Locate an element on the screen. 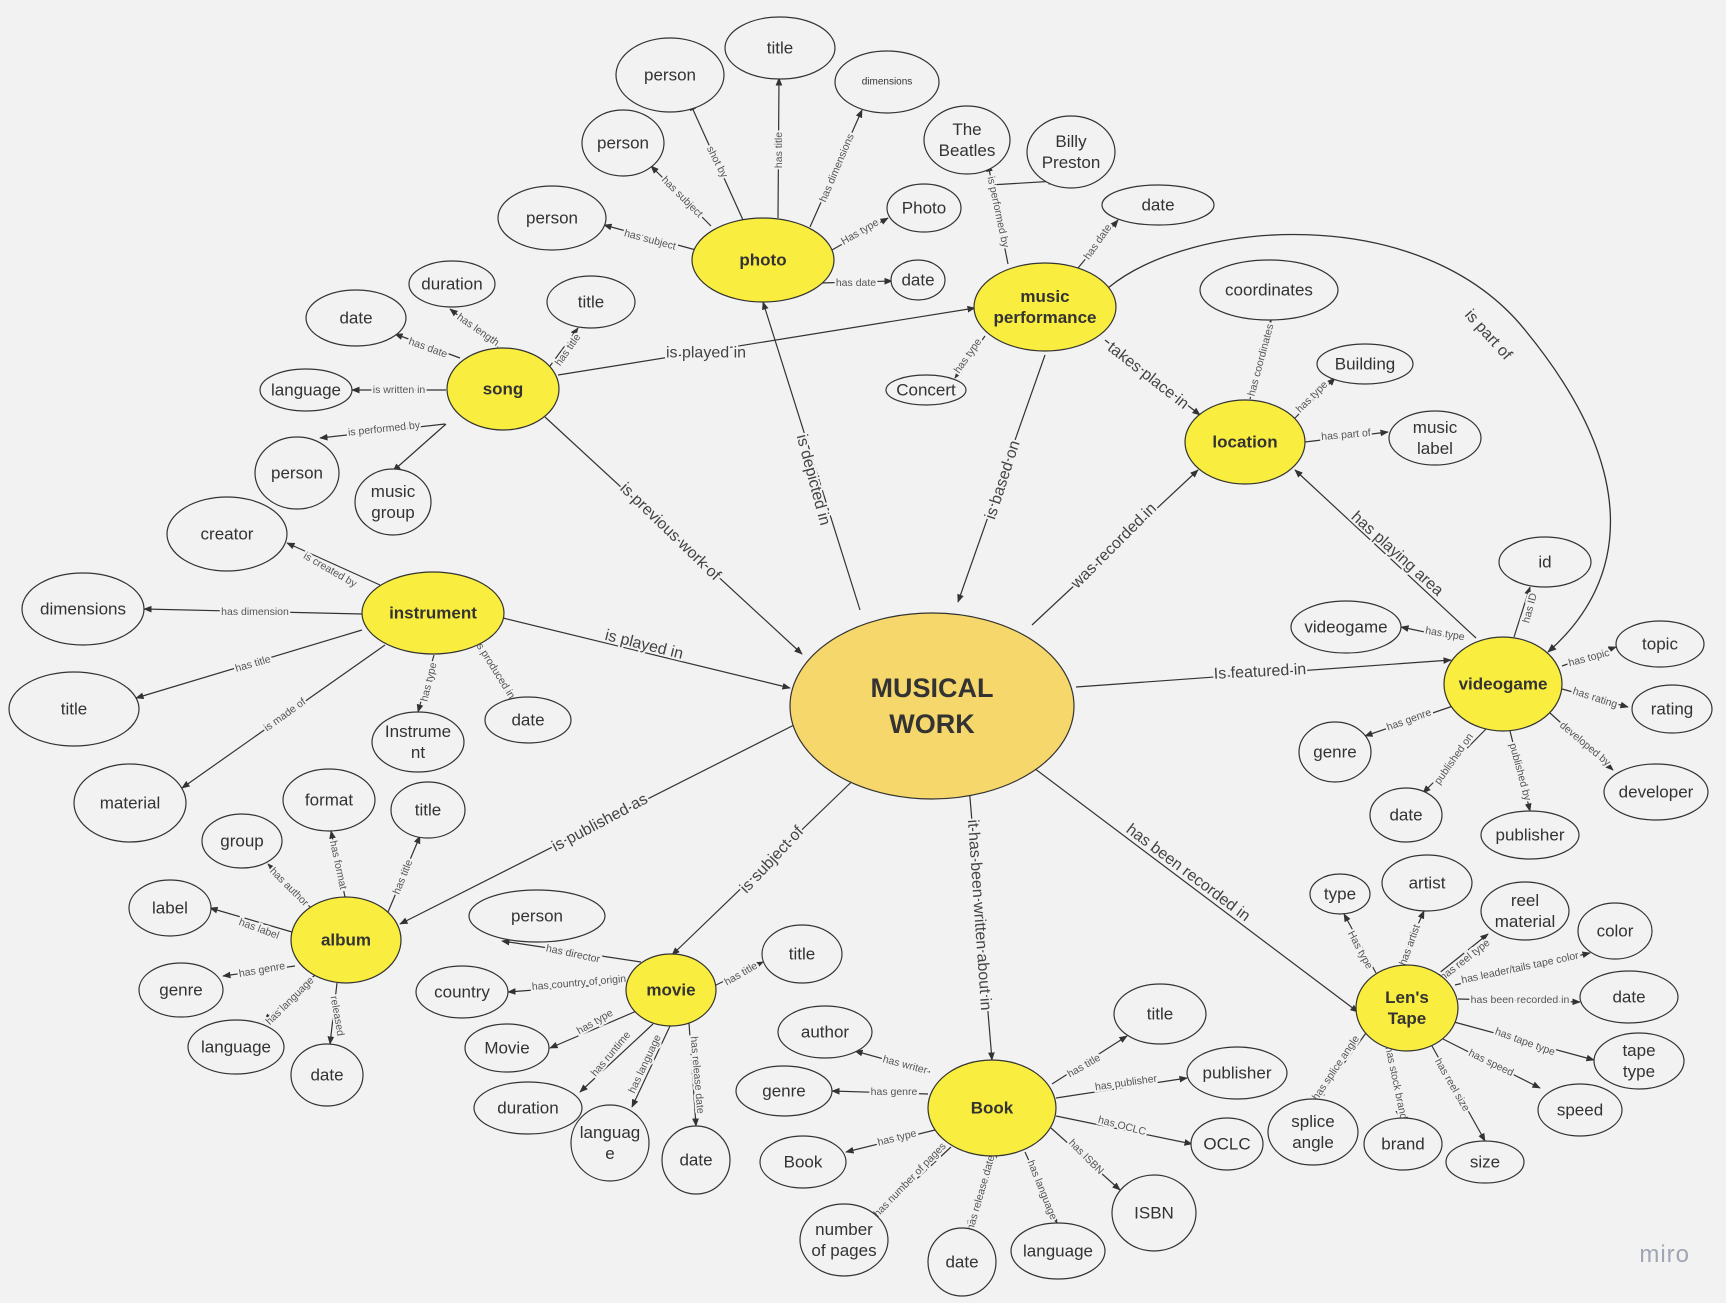  edge-videogame-to-vg-genre is located at coordinates (1410, 720).